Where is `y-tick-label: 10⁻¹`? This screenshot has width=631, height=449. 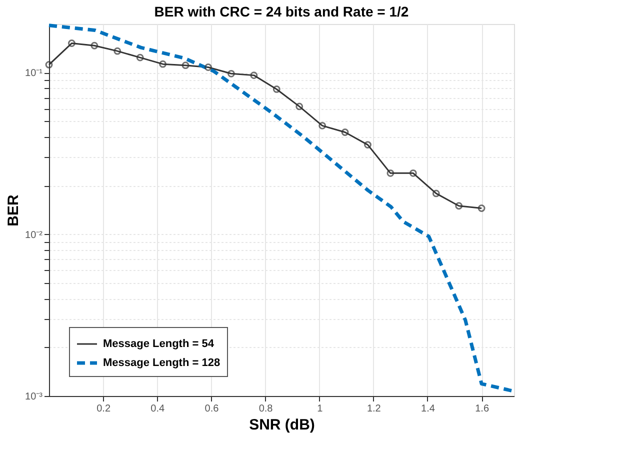
y-tick-label: 10⁻¹ is located at coordinates (34, 74).